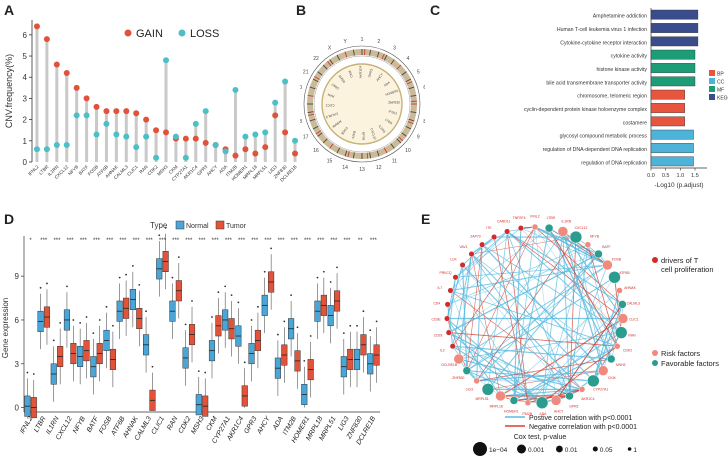 The height and width of the screenshot is (457, 728). I want to click on x-tick-label: RAN, so click(143, 169).